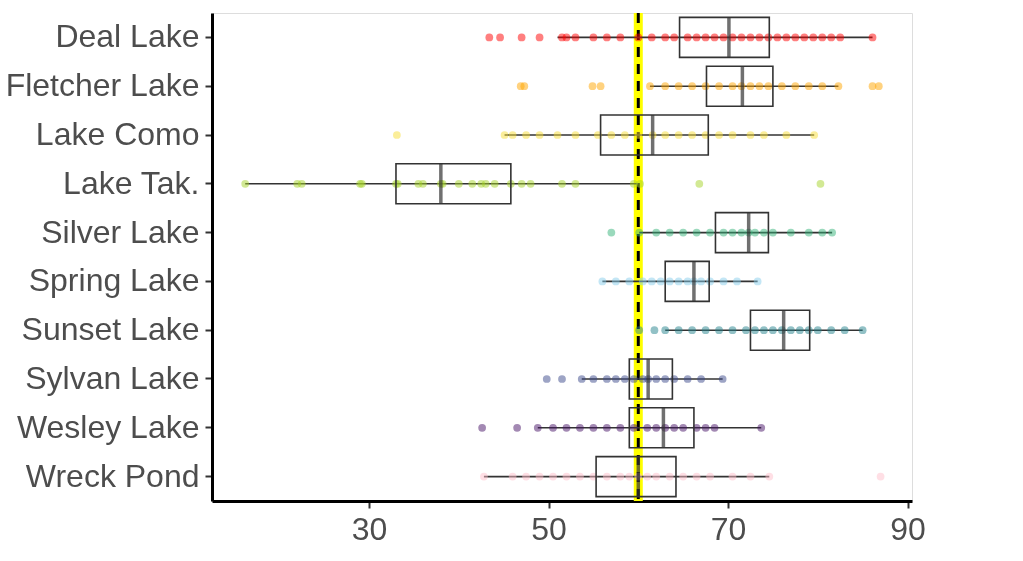 Image resolution: width=1023 pixels, height=561 pixels. Describe the element at coordinates (369, 528) in the screenshot. I see `x-tick-label: 30` at that location.